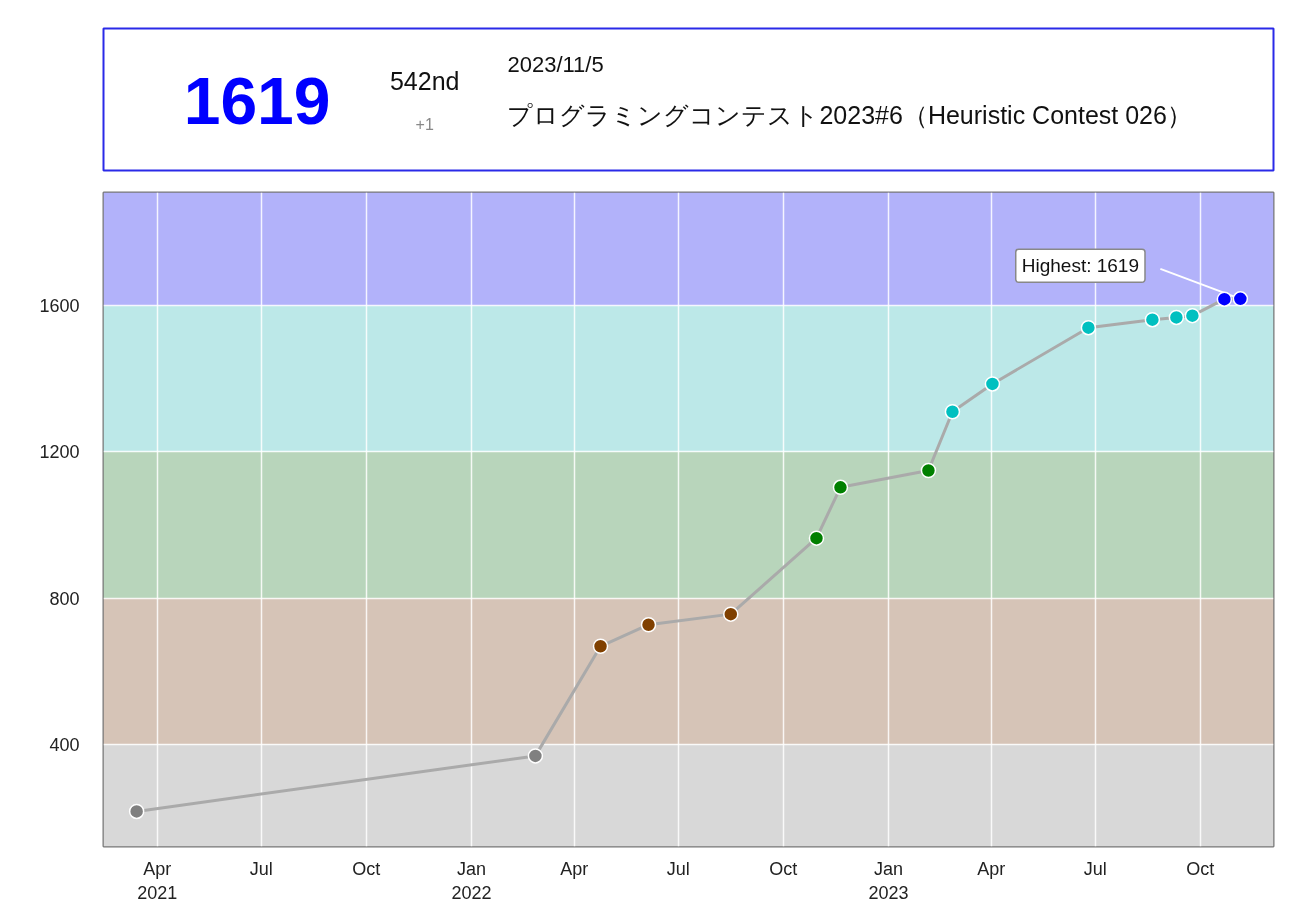 The height and width of the screenshot is (915, 1299). I want to click on x-tick-label: Jan 2023, so click(888, 880).